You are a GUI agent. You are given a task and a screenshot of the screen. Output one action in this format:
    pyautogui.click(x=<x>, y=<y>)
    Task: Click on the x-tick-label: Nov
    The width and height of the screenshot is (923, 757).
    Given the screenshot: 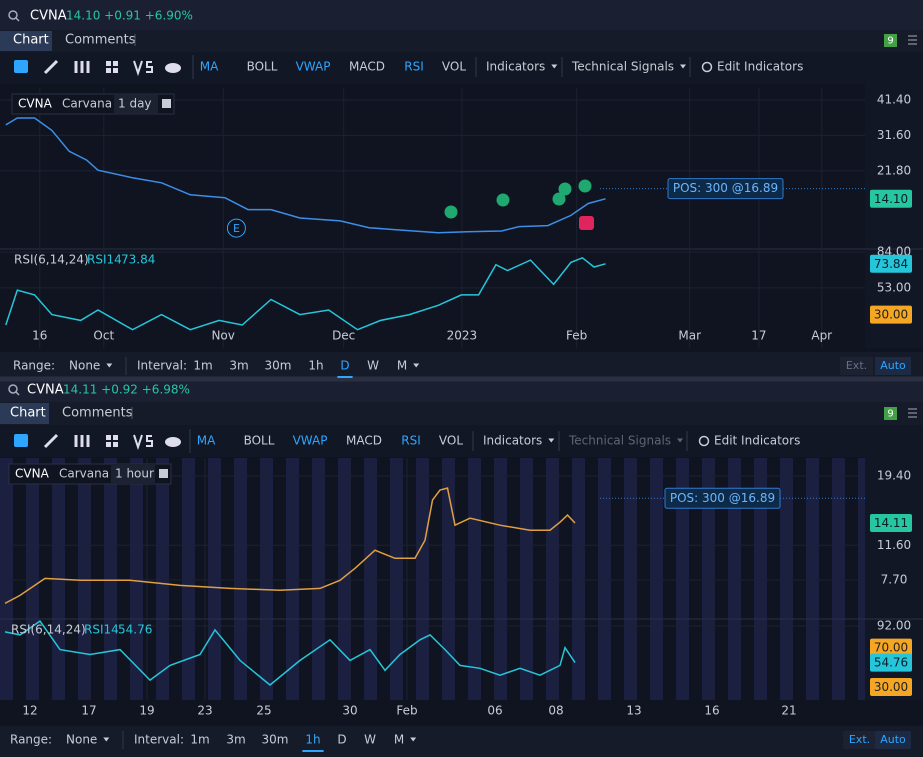 What is the action you would take?
    pyautogui.click(x=222, y=336)
    